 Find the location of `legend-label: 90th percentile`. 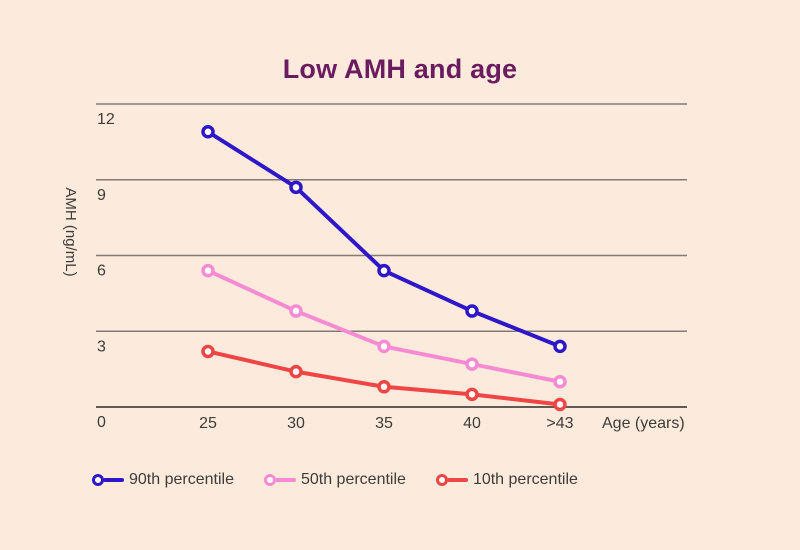

legend-label: 90th percentile is located at coordinates (181, 479).